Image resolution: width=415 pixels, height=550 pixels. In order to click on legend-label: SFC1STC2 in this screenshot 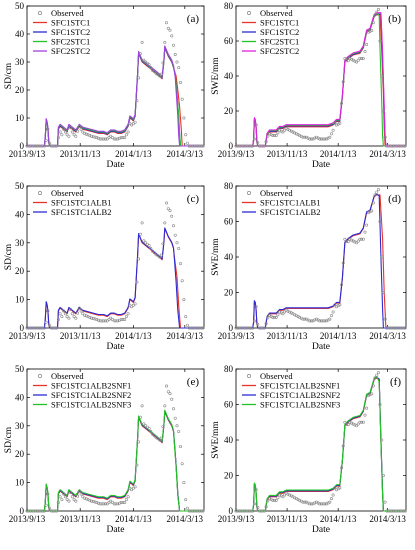, I will do `click(70, 32)`.